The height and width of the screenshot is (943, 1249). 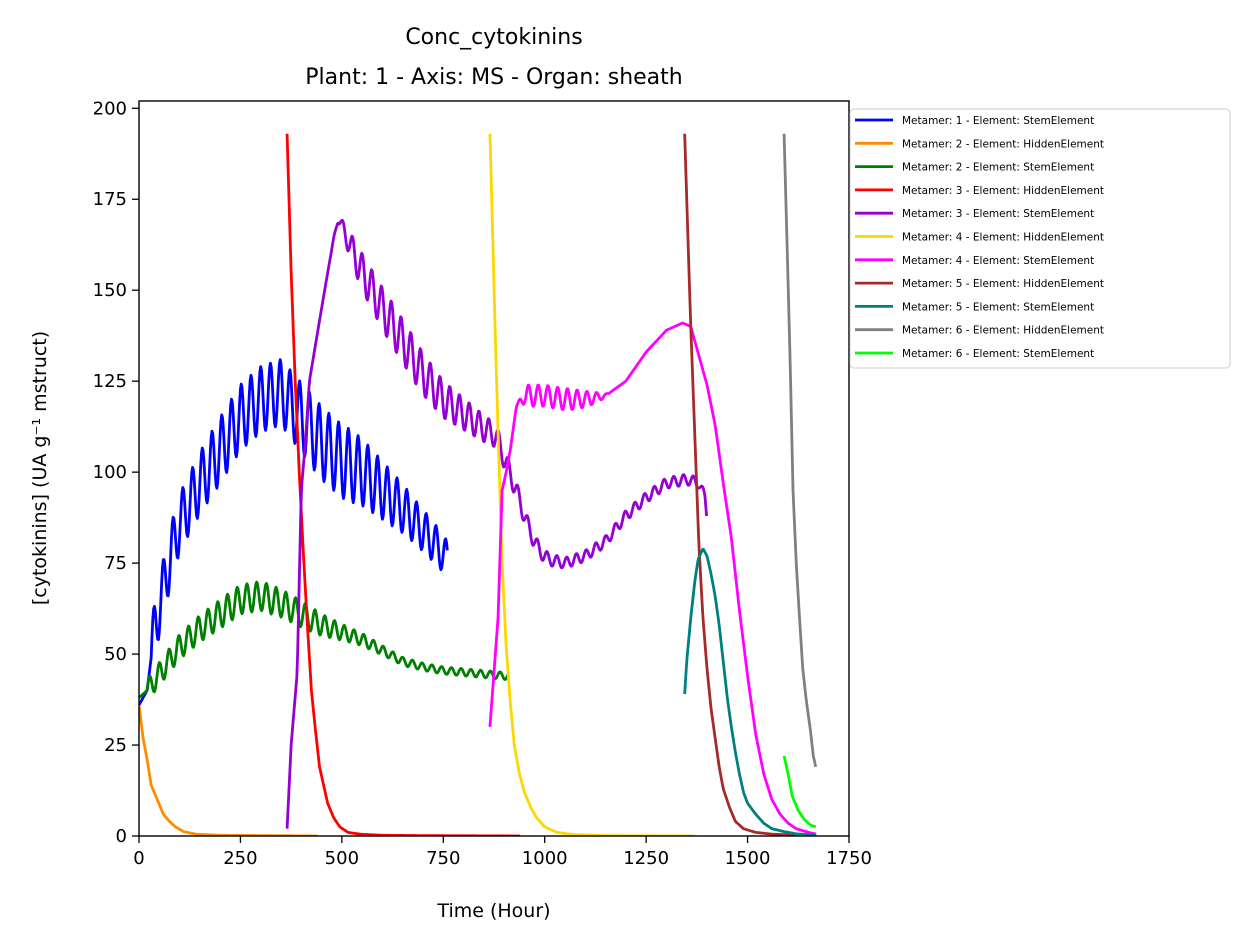 I want to click on y-tick-label: 100, so click(x=110, y=472).